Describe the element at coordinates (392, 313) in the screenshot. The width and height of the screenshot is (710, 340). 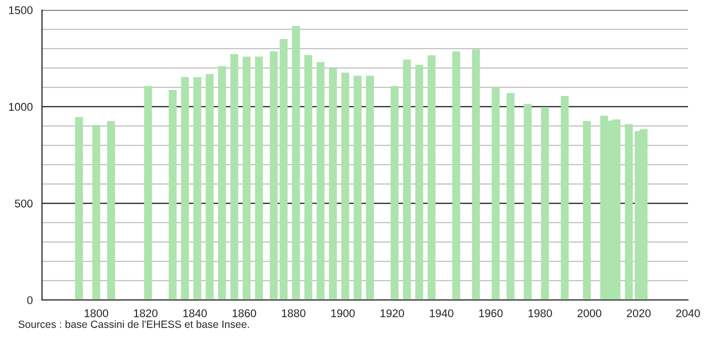
I see `x-tick-label: 1920` at that location.